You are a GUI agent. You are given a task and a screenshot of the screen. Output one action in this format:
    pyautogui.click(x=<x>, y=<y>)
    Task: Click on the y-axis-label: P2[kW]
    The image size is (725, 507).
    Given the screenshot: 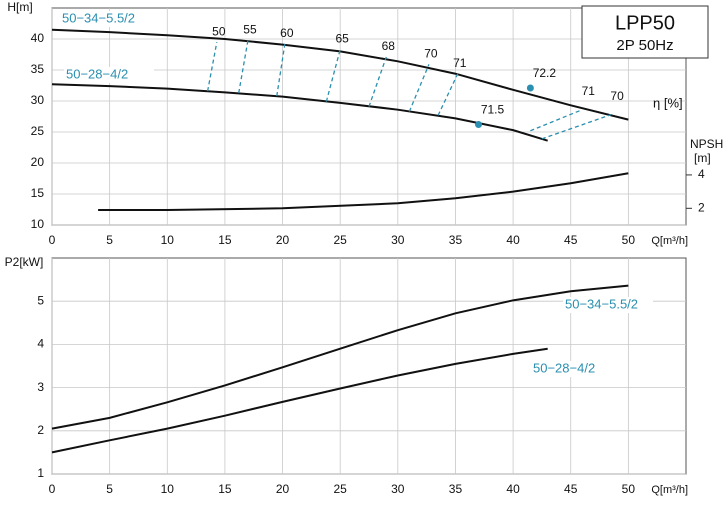 What is the action you would take?
    pyautogui.click(x=24, y=262)
    